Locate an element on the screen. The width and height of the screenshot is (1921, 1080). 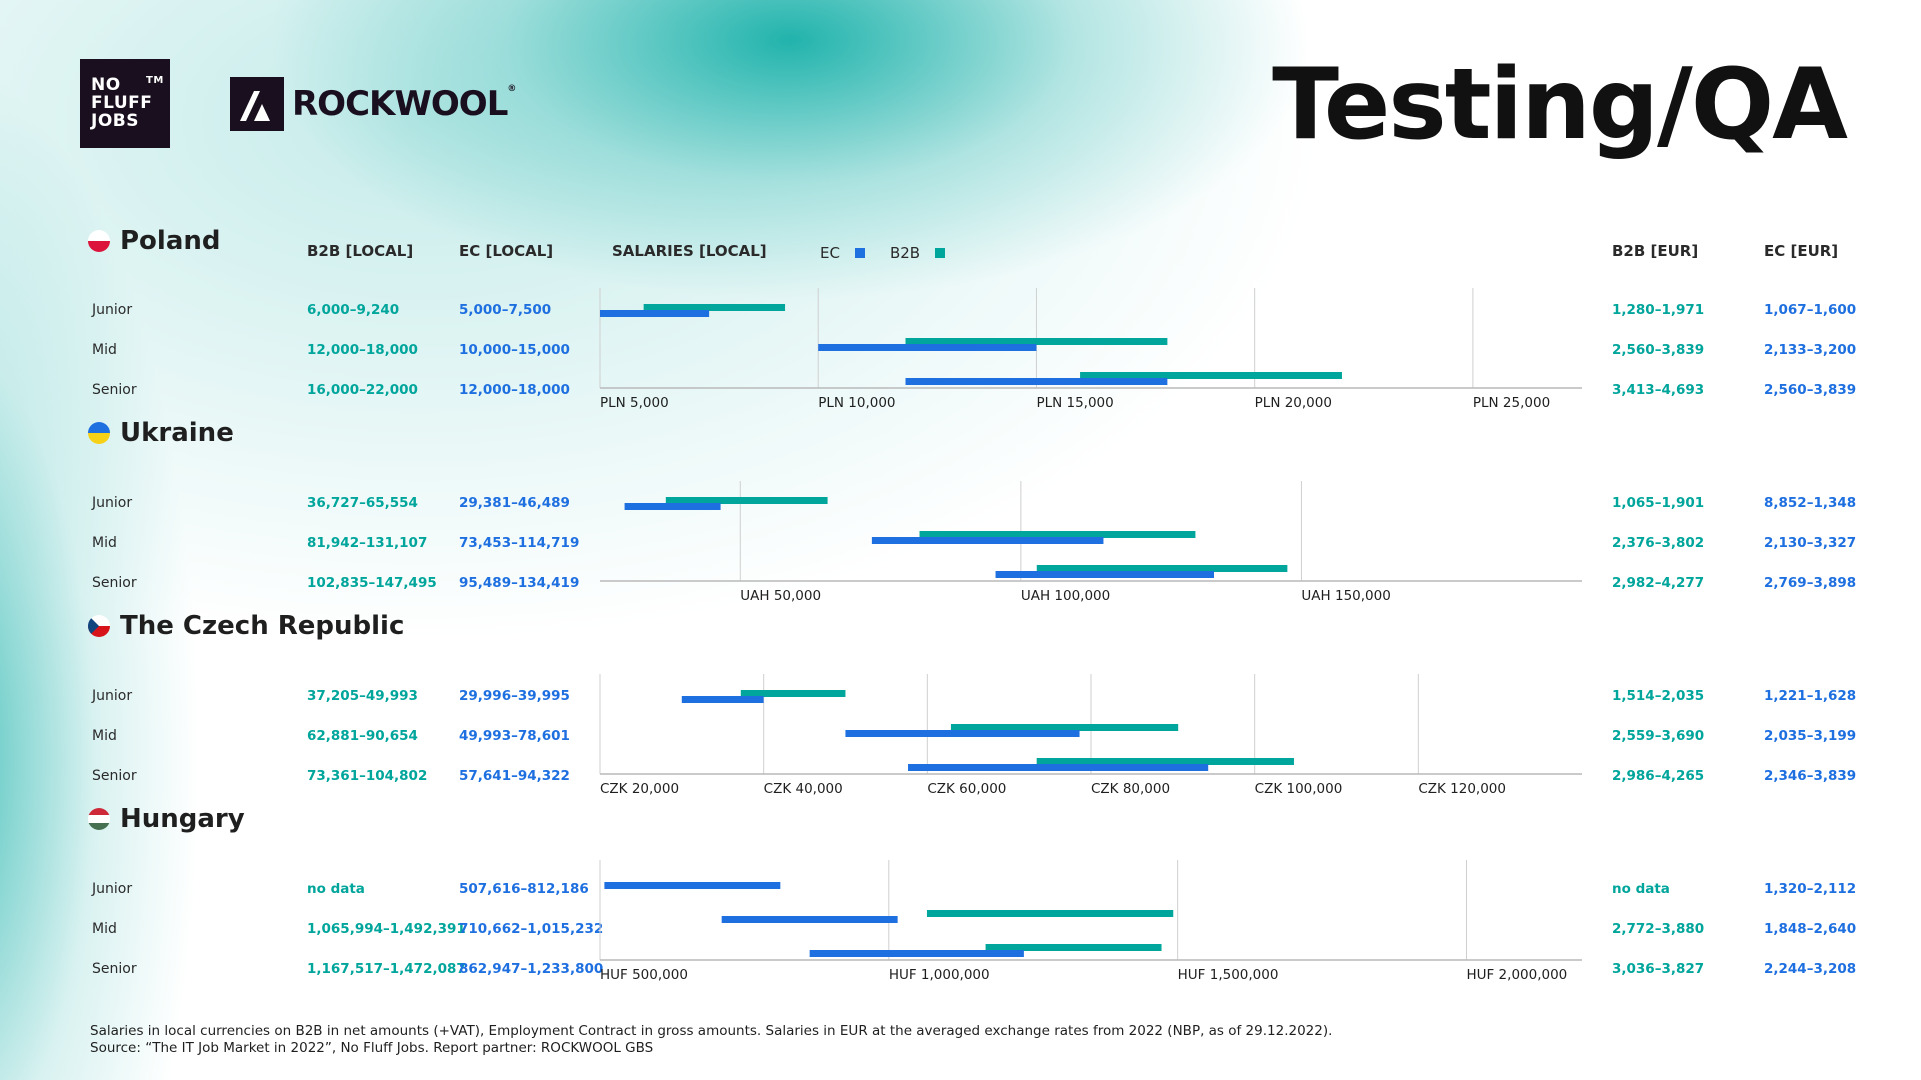
b2b-eur-value: 3,036–3,827 is located at coordinates (1658, 969).